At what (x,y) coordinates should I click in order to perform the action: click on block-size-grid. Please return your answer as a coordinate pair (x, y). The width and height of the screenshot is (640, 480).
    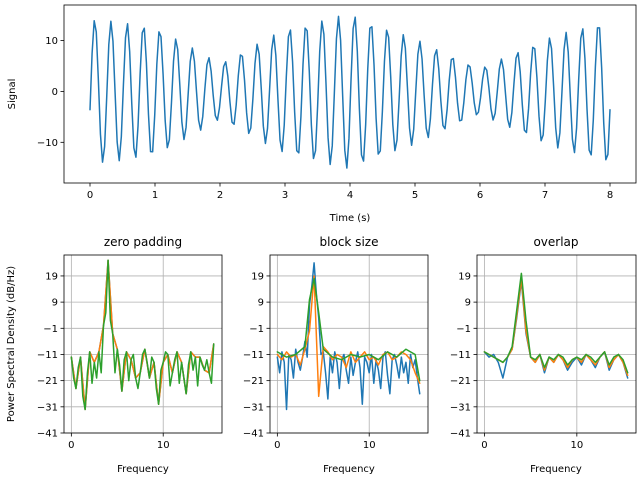
    Looking at the image, I should click on (349, 344).